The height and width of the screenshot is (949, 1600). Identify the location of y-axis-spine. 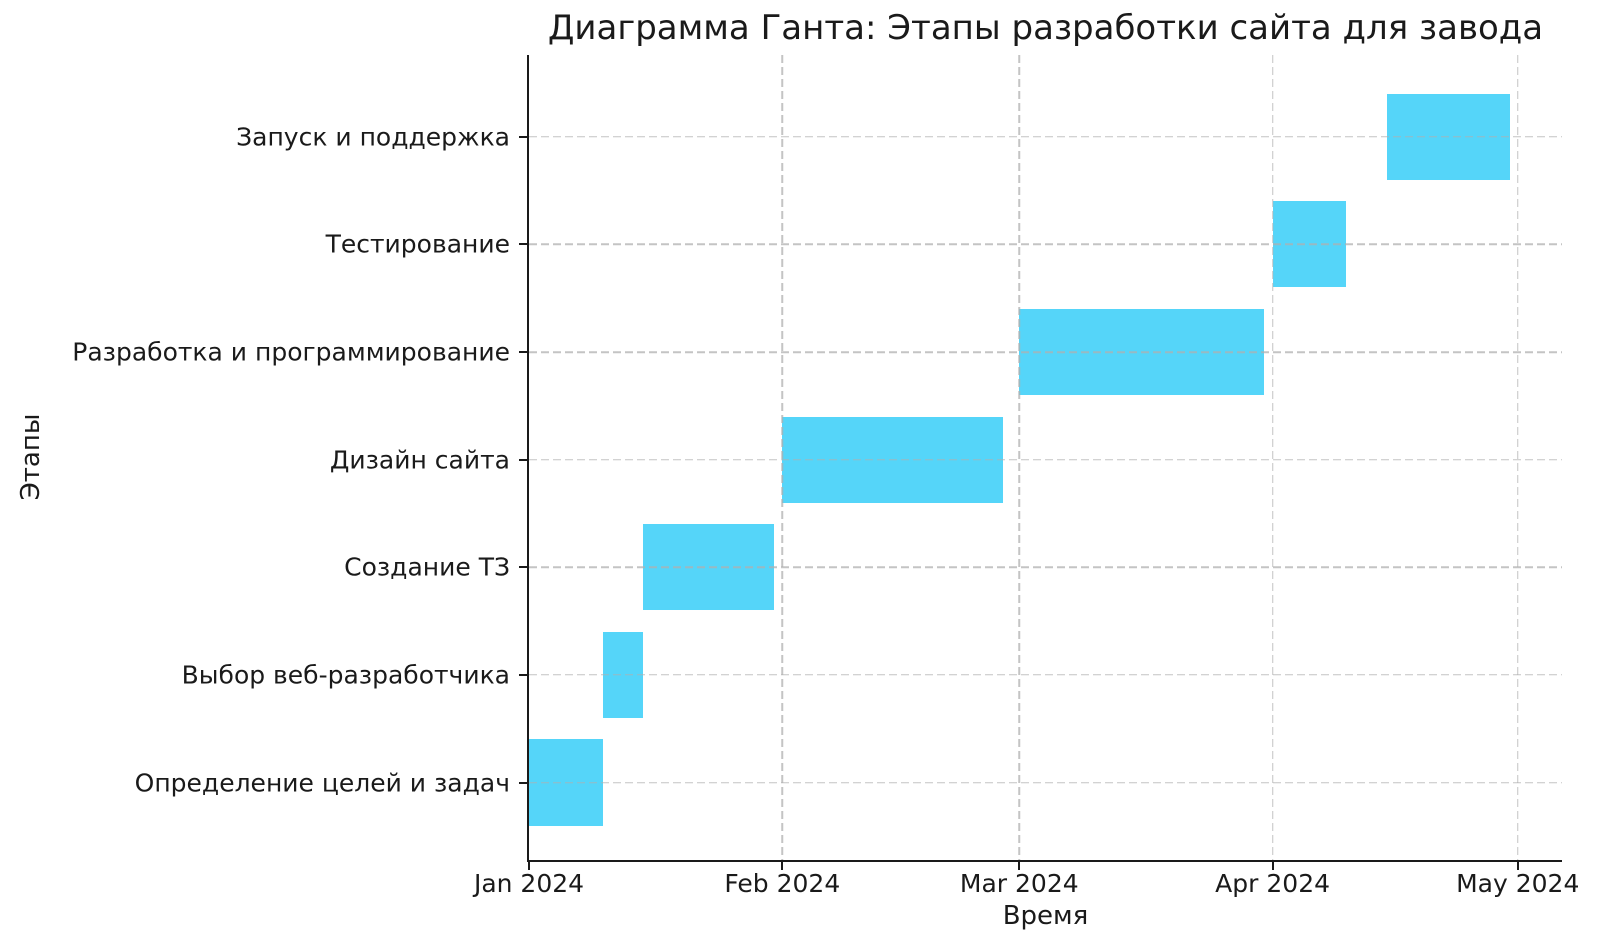
(528, 458).